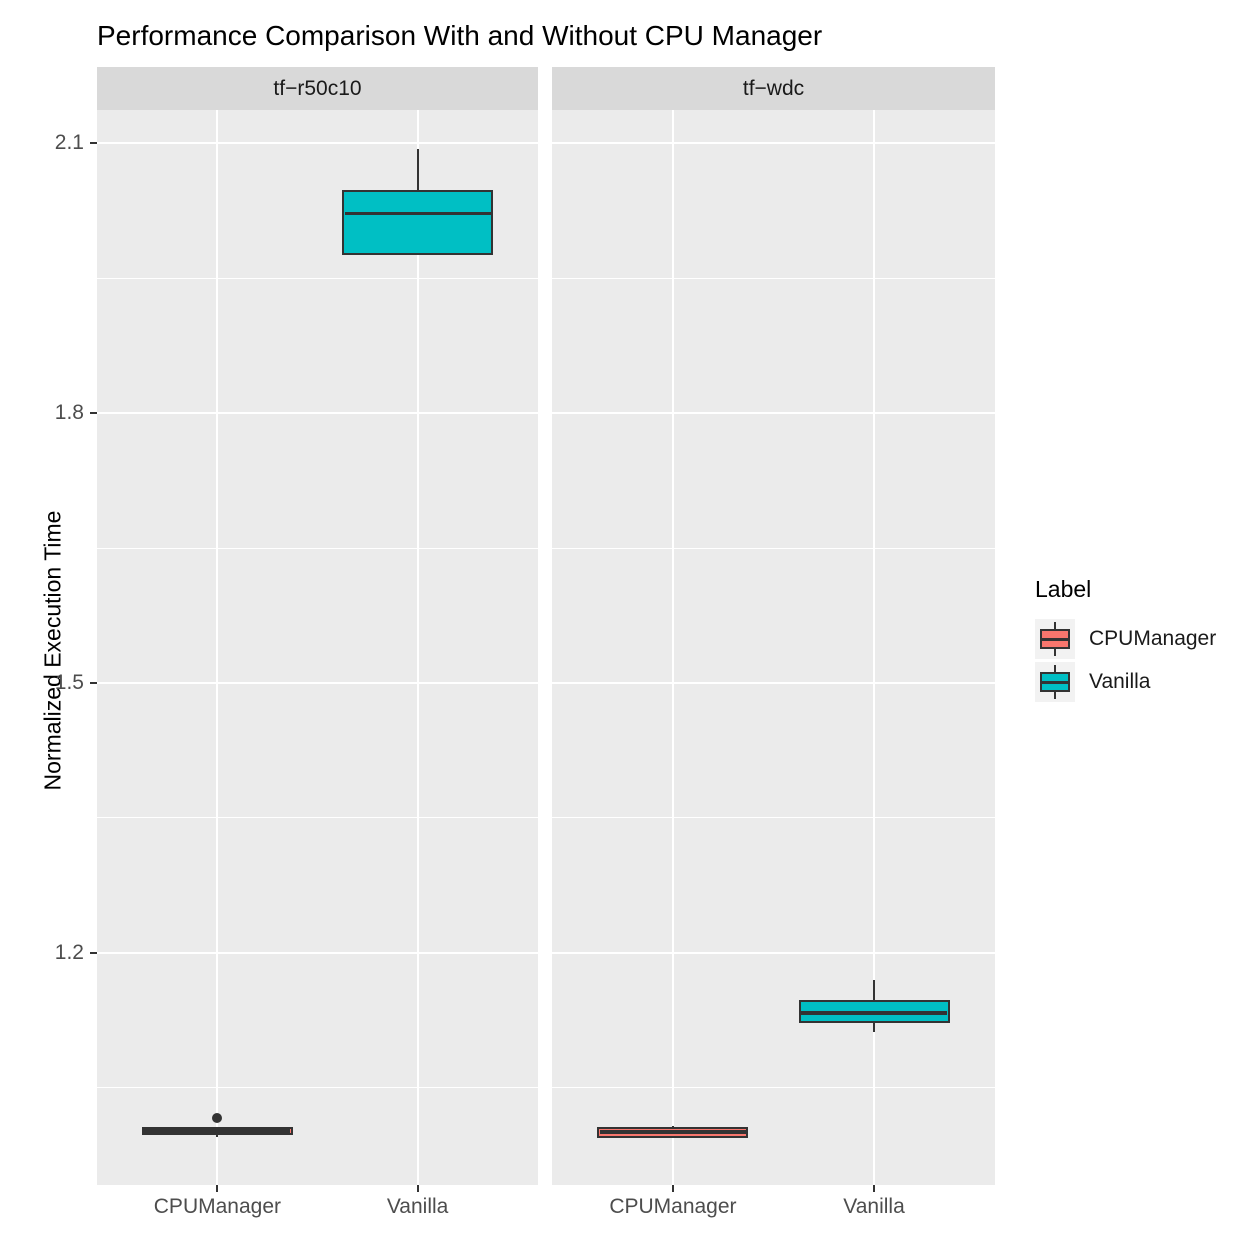  I want to click on legend-title: Label, so click(1063, 589).